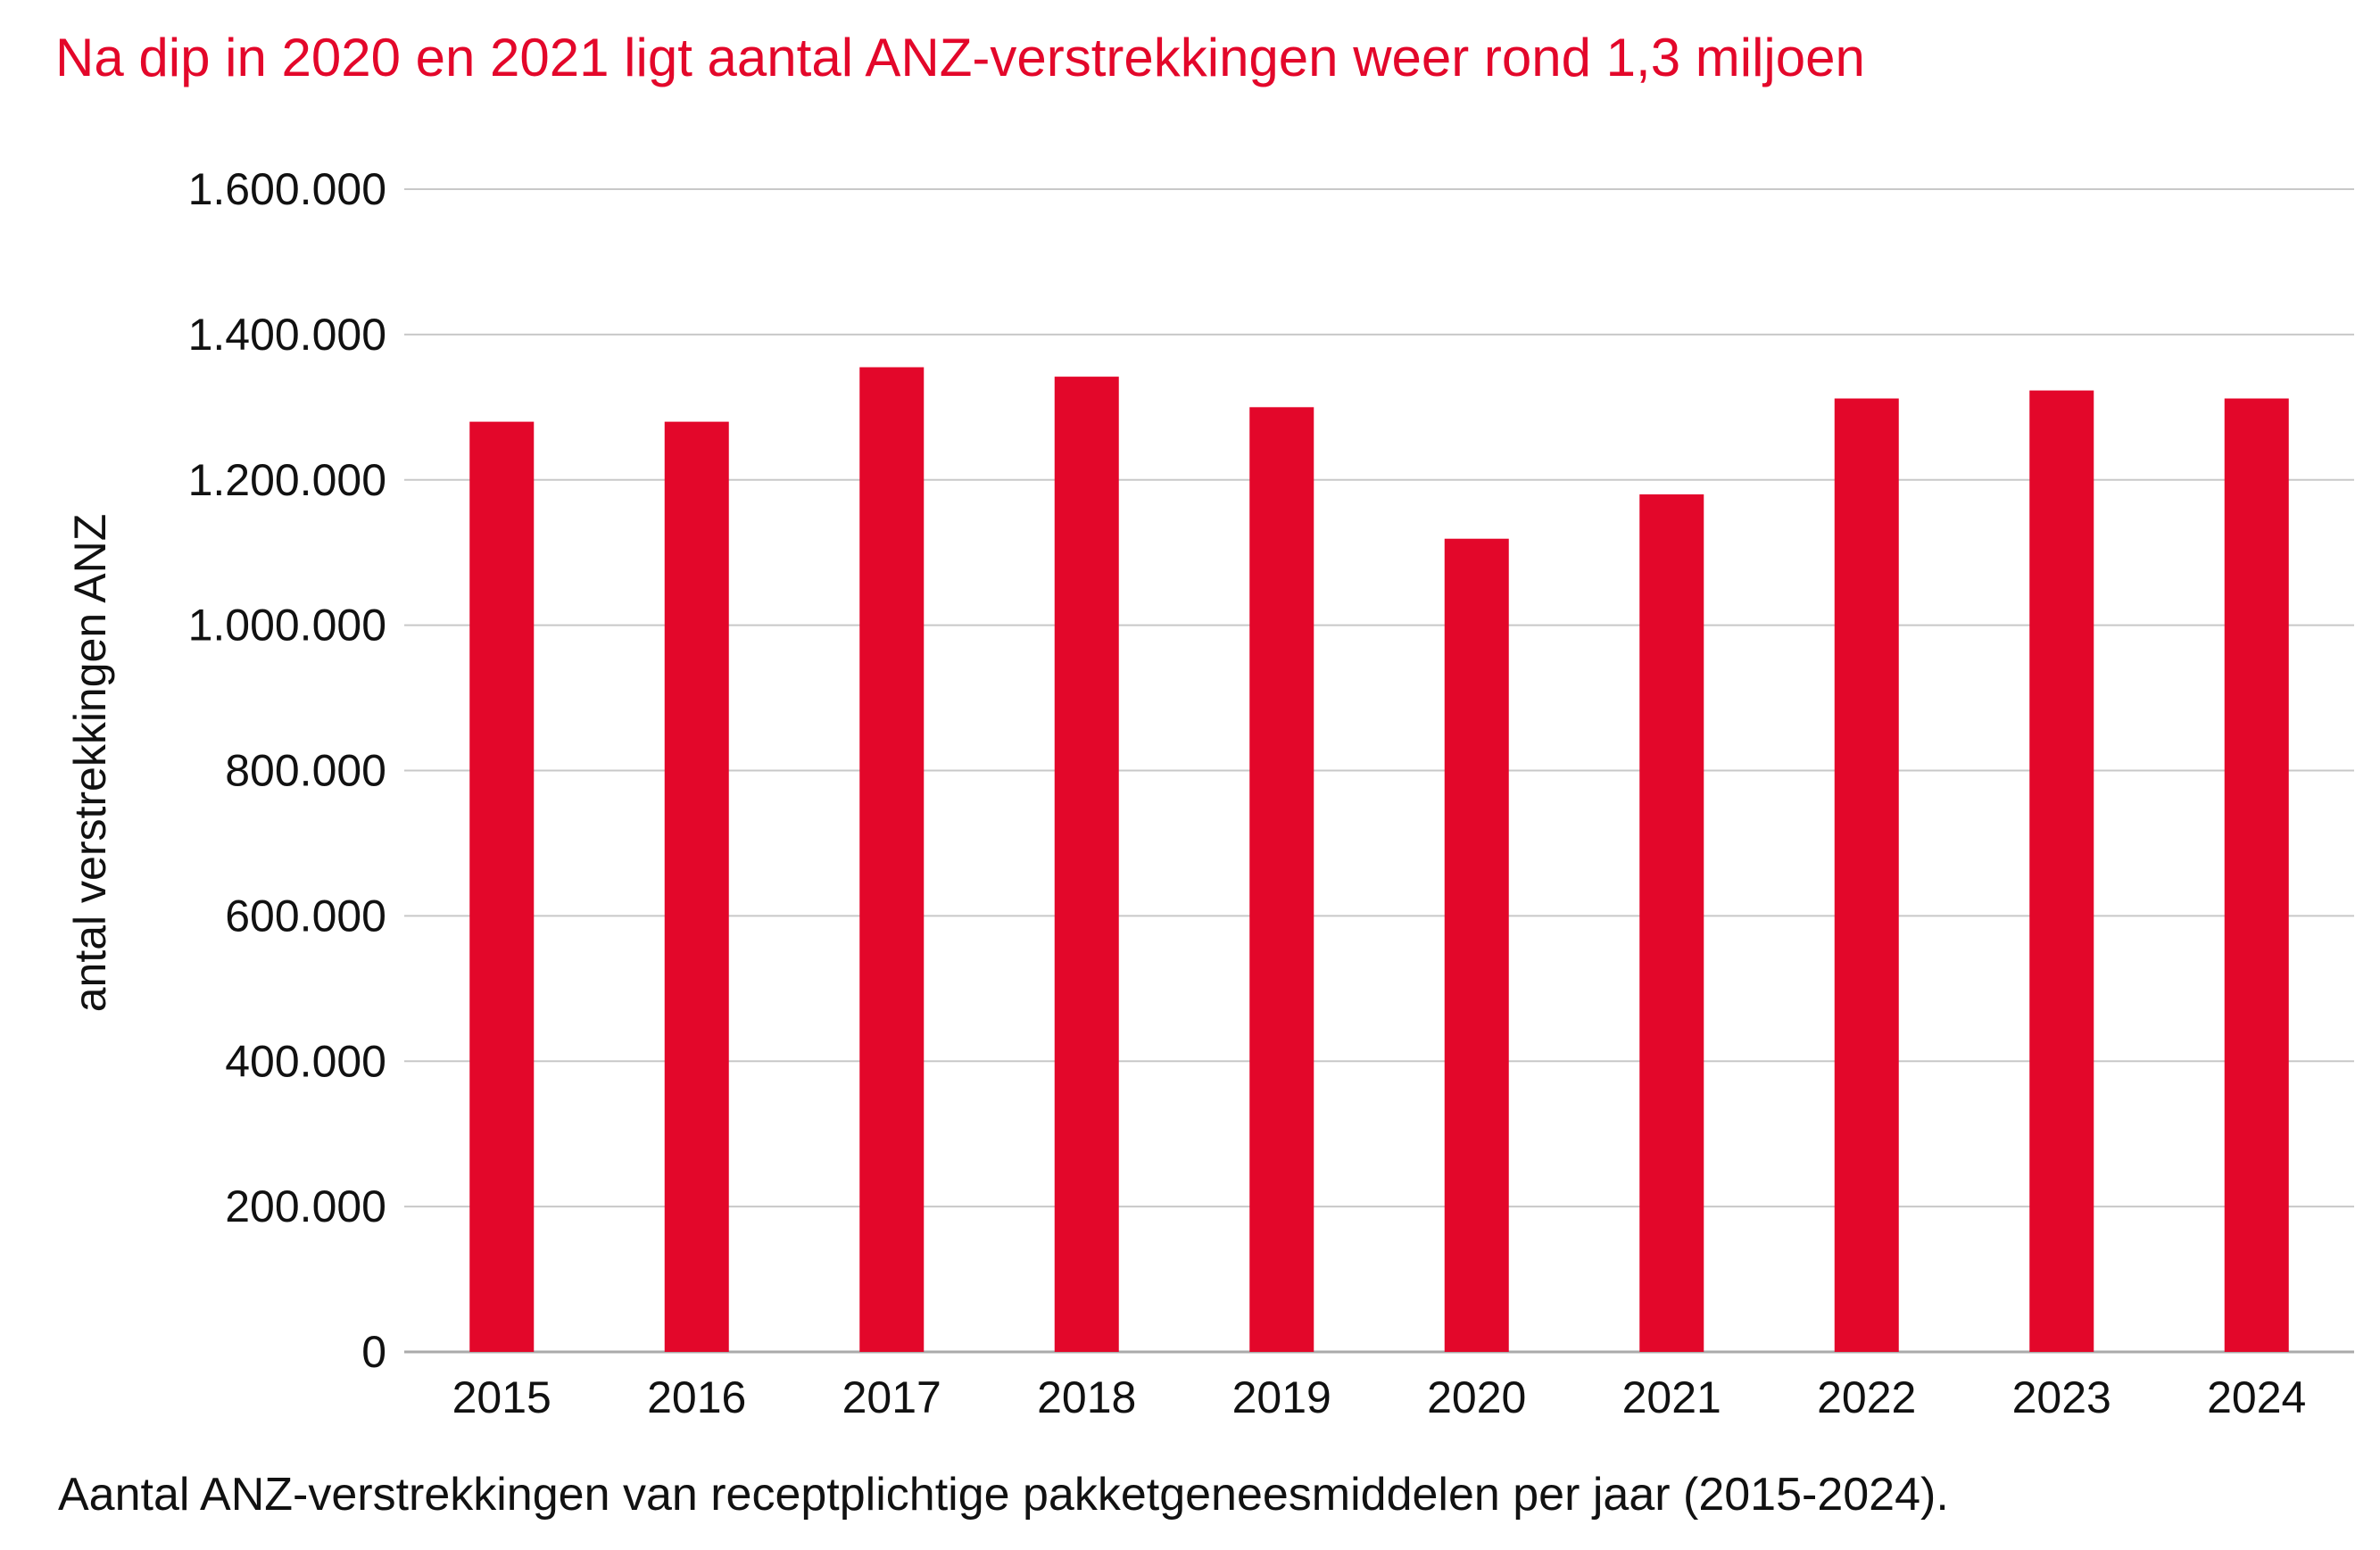 The width and height of the screenshot is (2380, 1550). Describe the element at coordinates (374, 1352) in the screenshot. I see `y-tick-label: 0` at that location.